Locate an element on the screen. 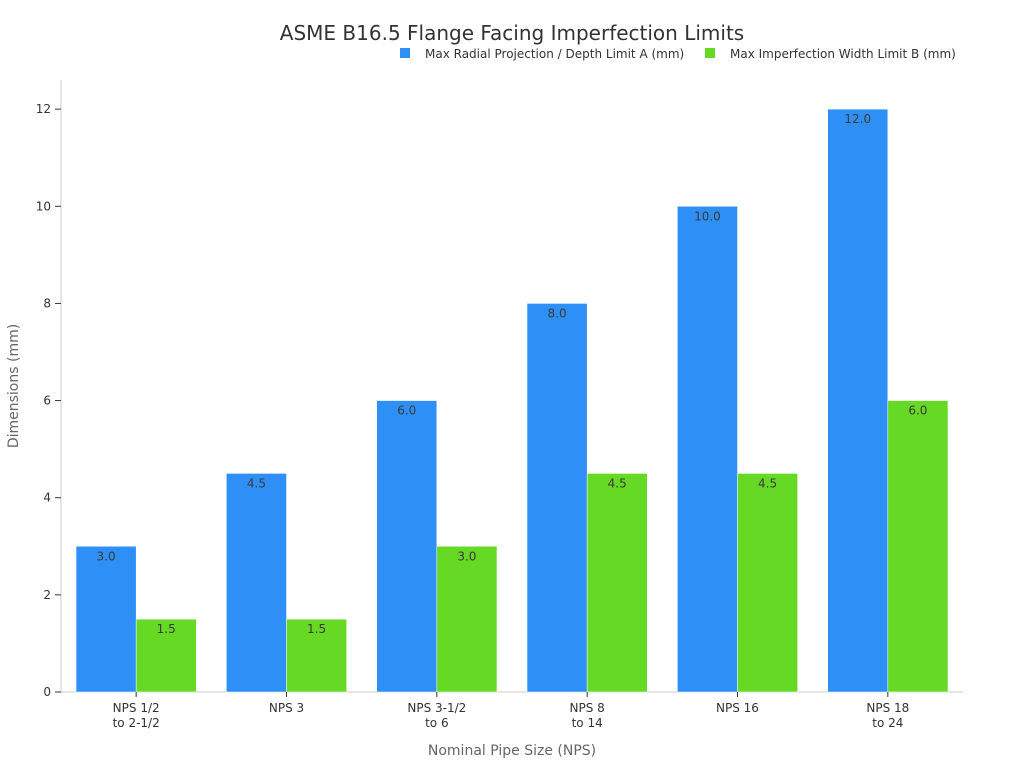 The height and width of the screenshot is (768, 1024). y-tick-label: 4 is located at coordinates (47, 498).